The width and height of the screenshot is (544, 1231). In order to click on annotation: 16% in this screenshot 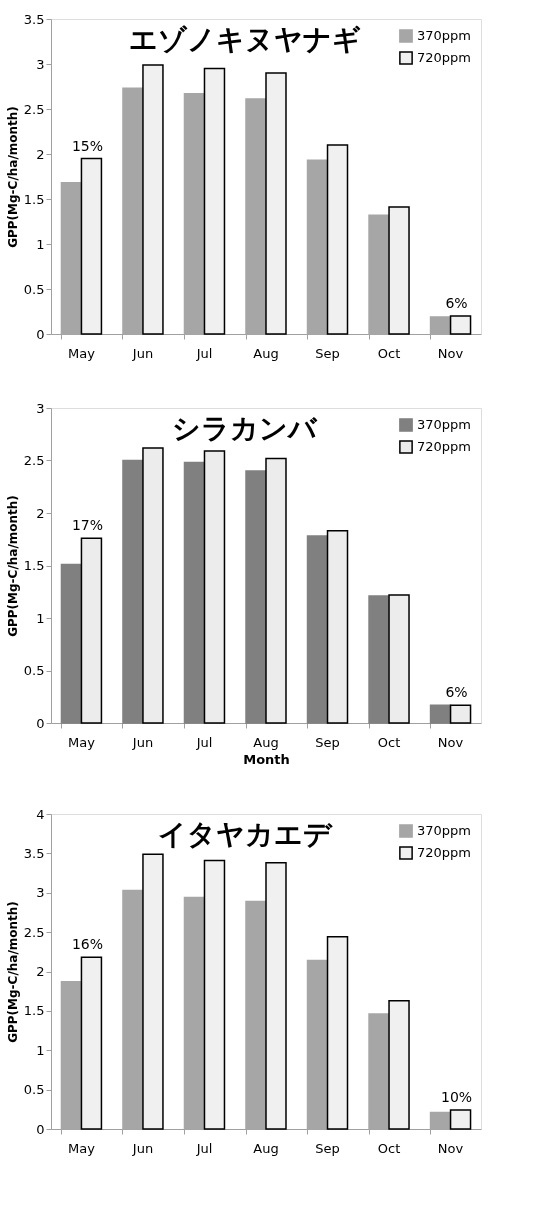, I will do `click(87, 944)`.